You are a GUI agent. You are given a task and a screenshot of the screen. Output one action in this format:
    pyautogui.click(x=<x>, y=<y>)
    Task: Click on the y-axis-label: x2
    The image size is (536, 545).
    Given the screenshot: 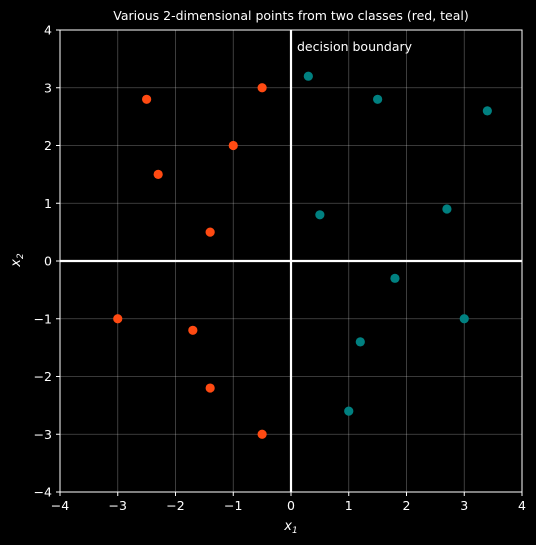 What is the action you would take?
    pyautogui.click(x=17, y=260)
    